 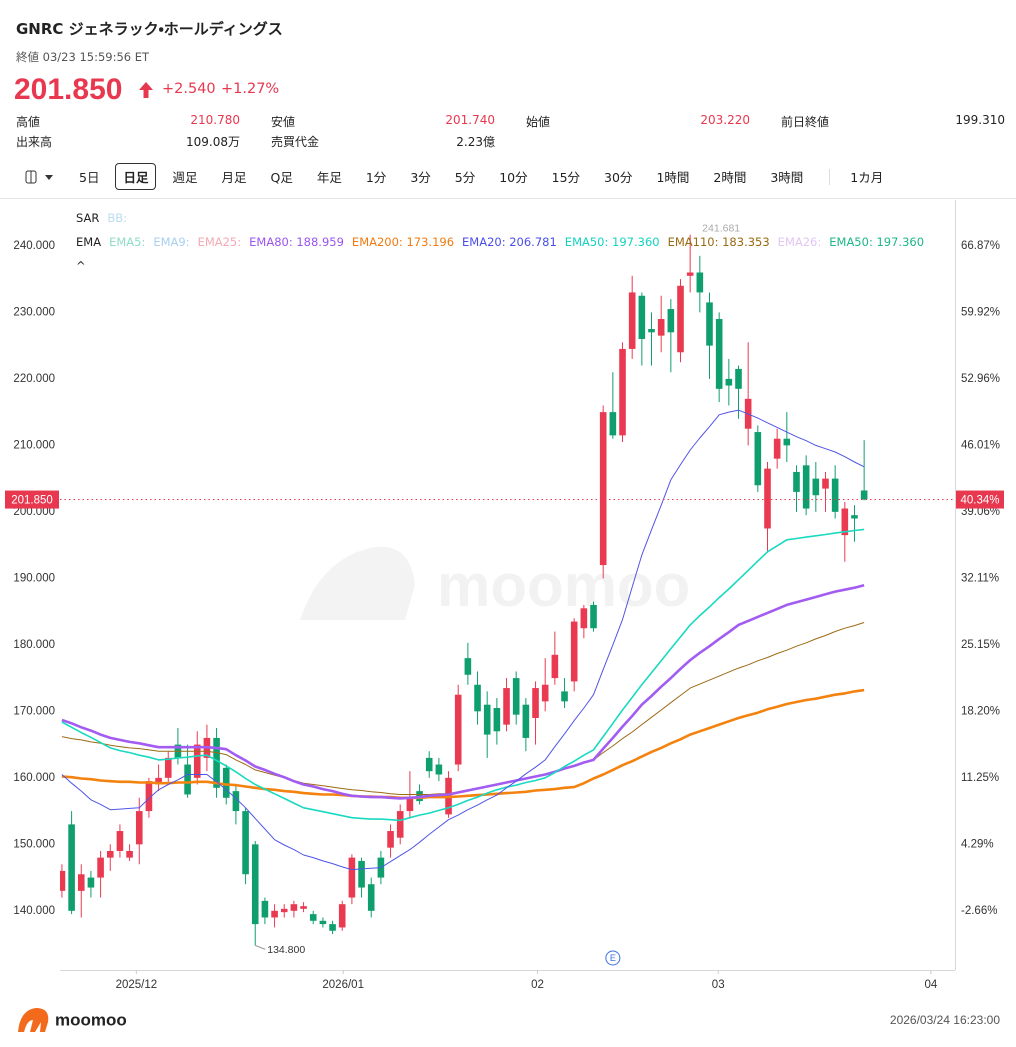 I want to click on stat-value: 203.220, so click(x=725, y=120).